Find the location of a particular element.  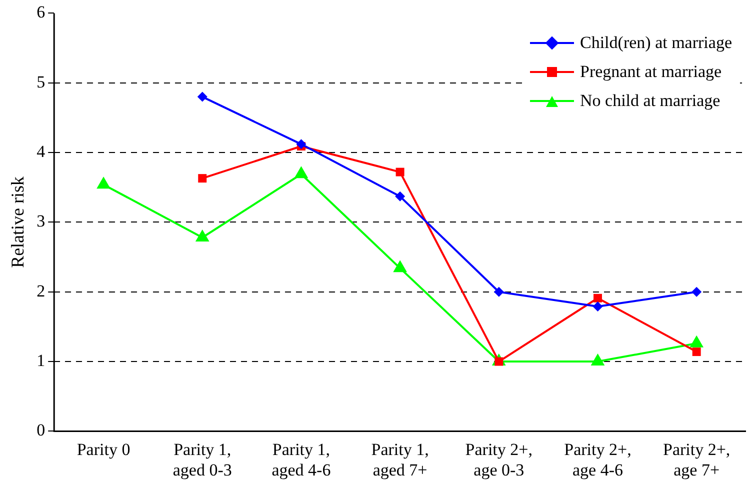

x-tick-label: Parity 0 is located at coordinates (103, 449).